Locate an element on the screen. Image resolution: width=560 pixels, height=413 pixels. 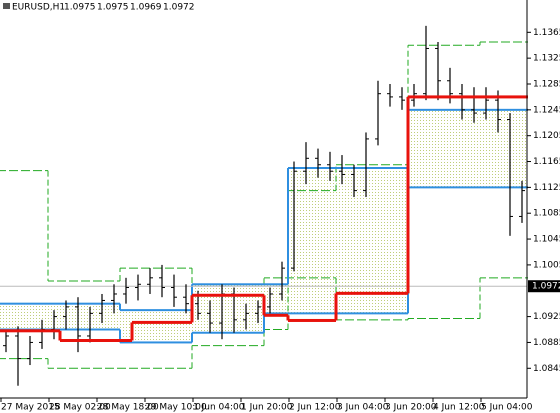
x-tick-label: 3 Jun 04:00 is located at coordinates (363, 408).